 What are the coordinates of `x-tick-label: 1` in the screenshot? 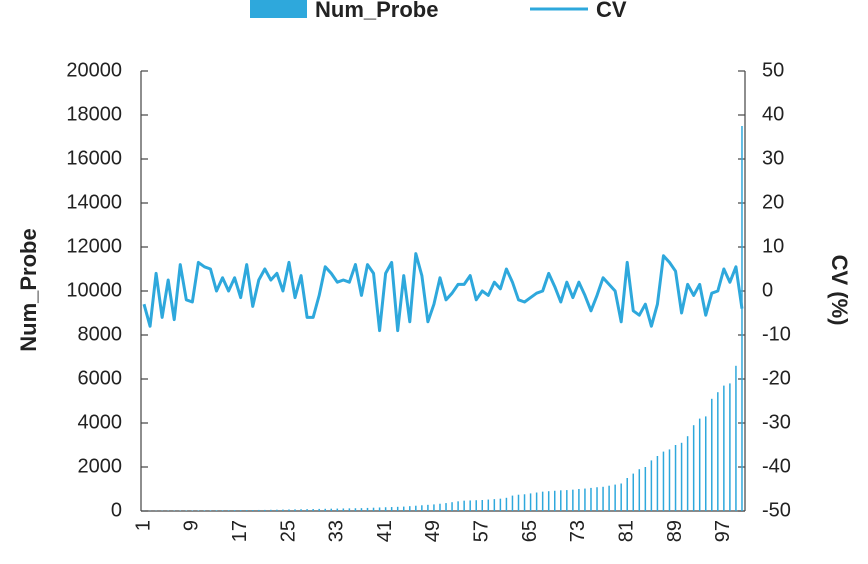 It's located at (143, 525).